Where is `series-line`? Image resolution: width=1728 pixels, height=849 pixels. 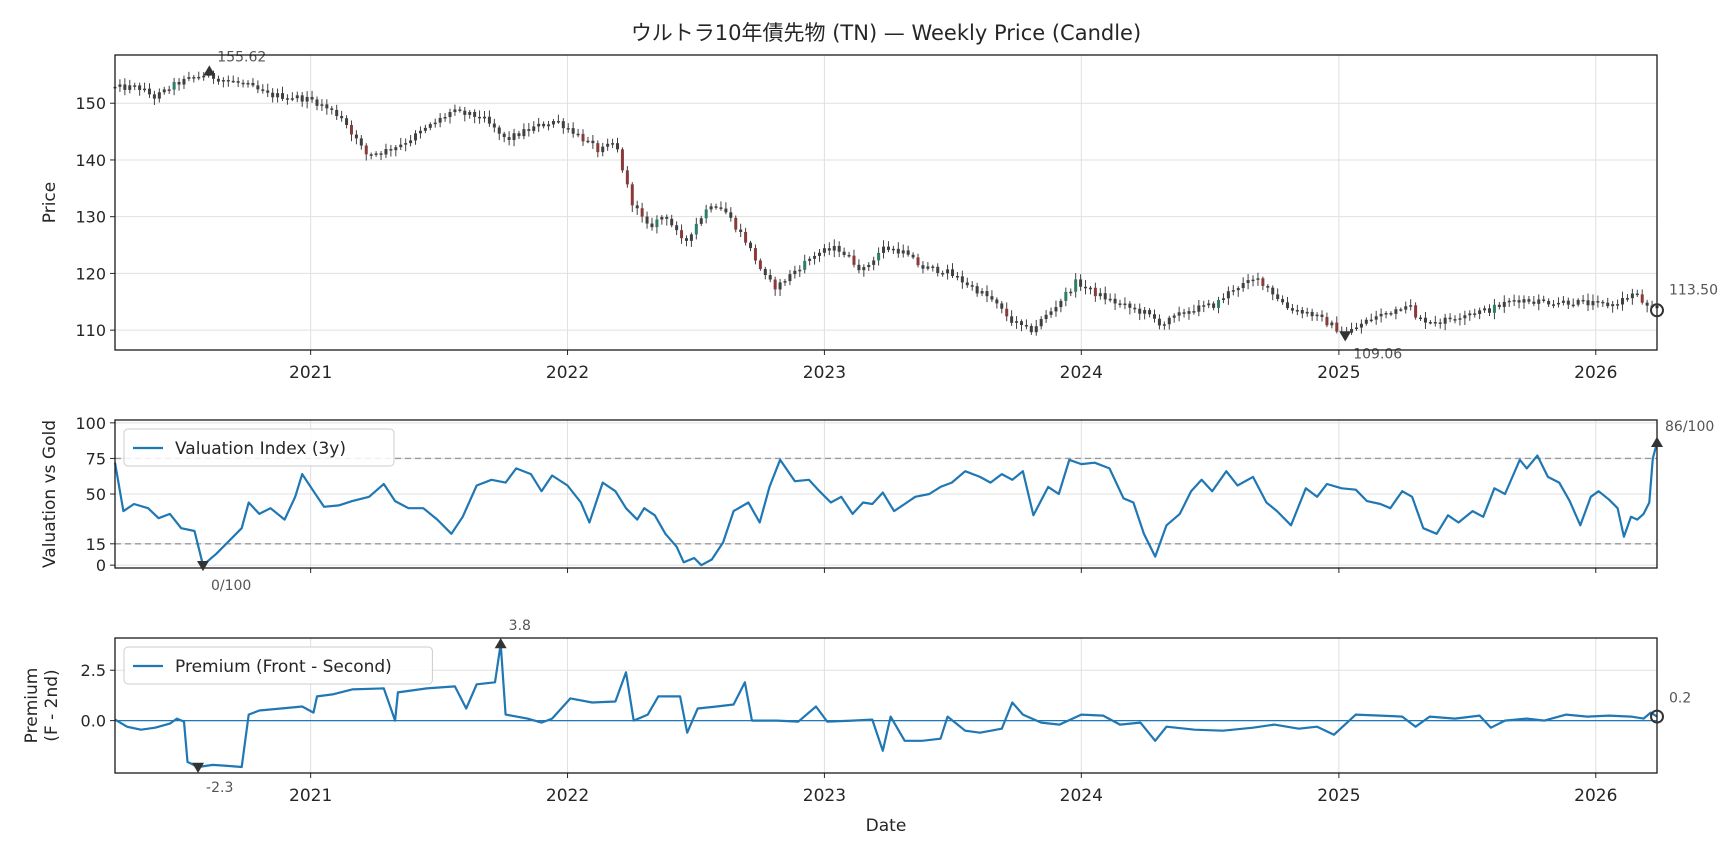
series-line is located at coordinates (886, 504).